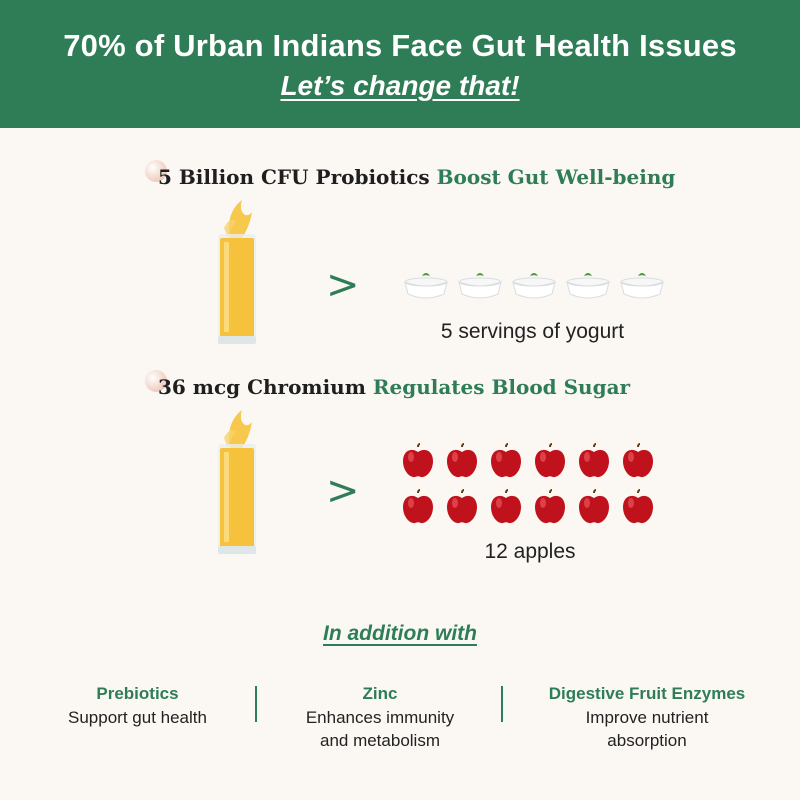 Image resolution: width=800 pixels, height=800 pixels. I want to click on section-chromium-heading: 36 mcg Chromium Regulates Blood Sugar, so click(425, 386).